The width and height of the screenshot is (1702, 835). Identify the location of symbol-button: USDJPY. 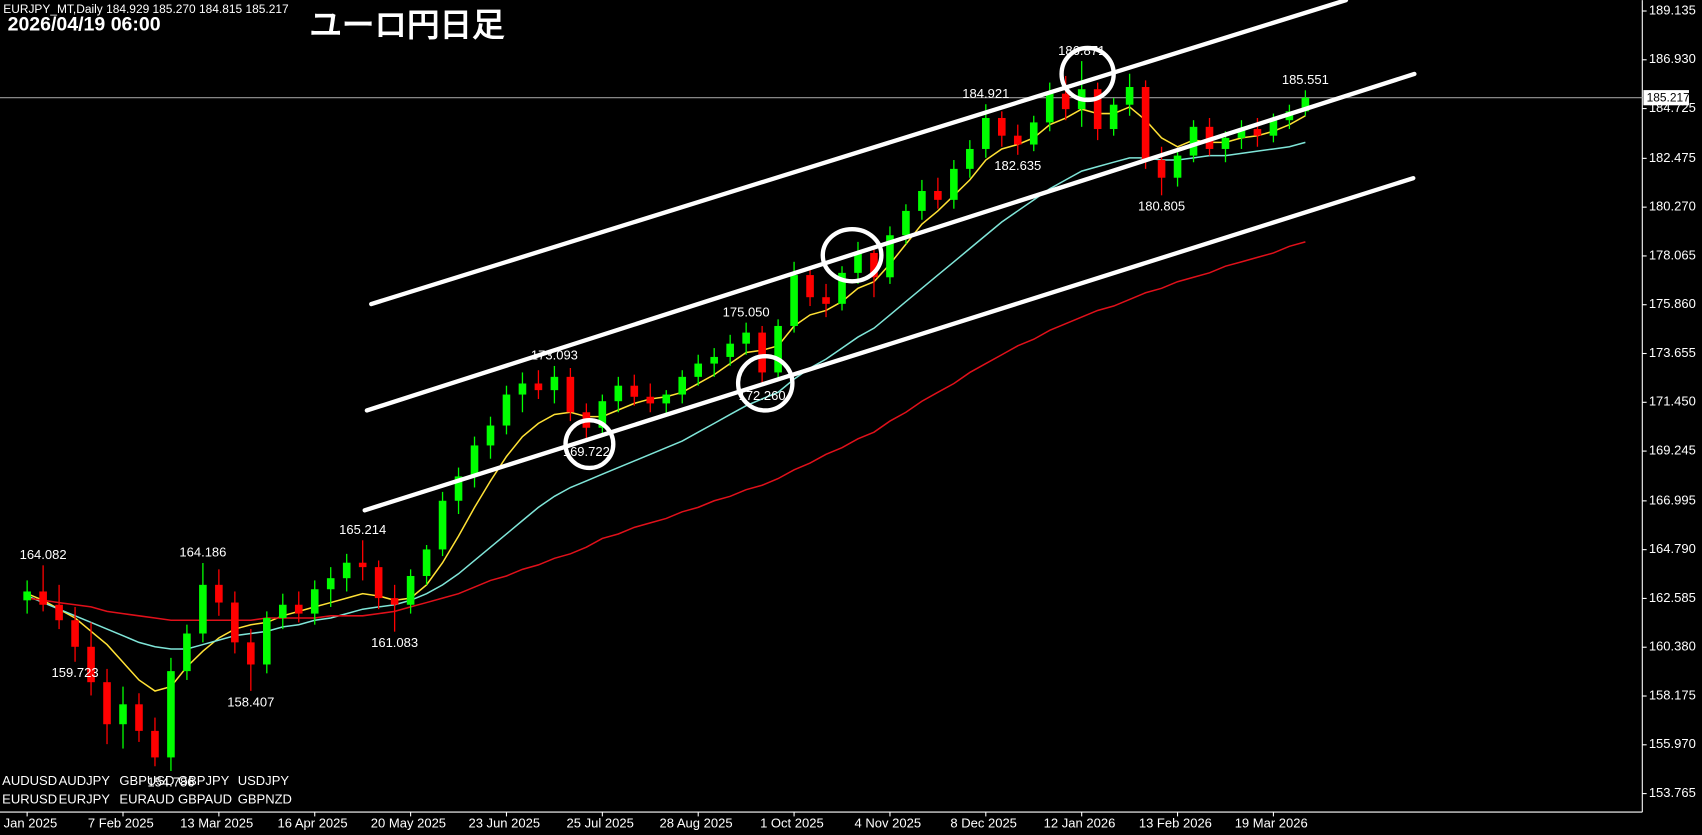
(264, 780).